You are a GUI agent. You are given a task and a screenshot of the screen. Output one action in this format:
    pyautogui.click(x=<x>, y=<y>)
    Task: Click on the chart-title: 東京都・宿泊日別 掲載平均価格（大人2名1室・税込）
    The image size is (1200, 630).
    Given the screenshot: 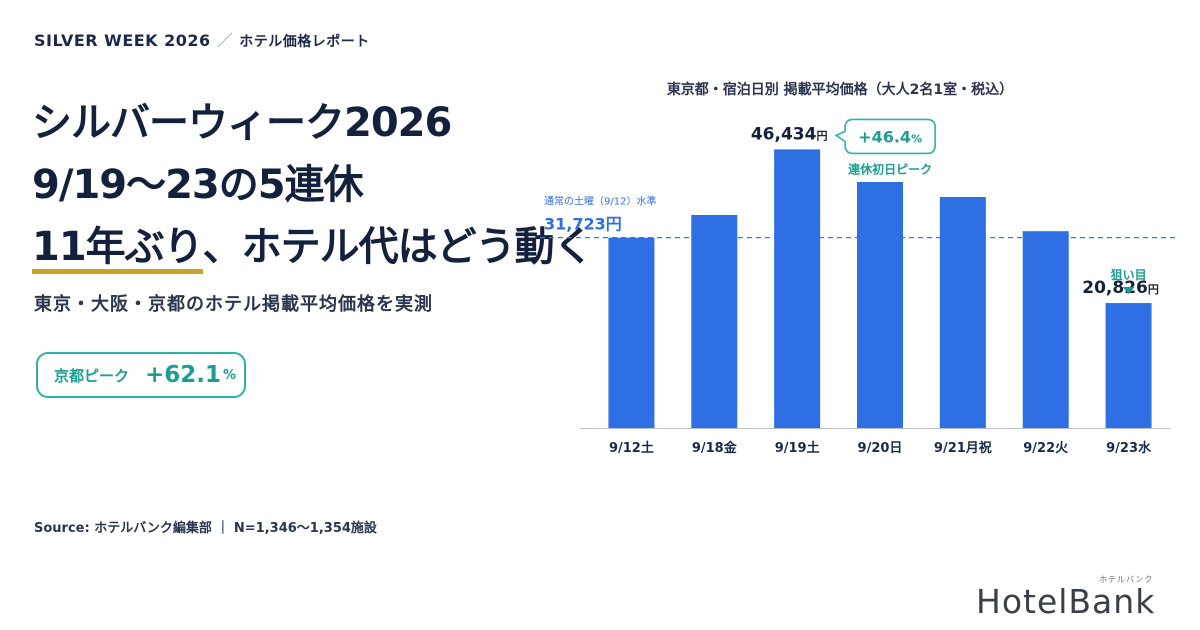 What is the action you would take?
    pyautogui.click(x=840, y=89)
    